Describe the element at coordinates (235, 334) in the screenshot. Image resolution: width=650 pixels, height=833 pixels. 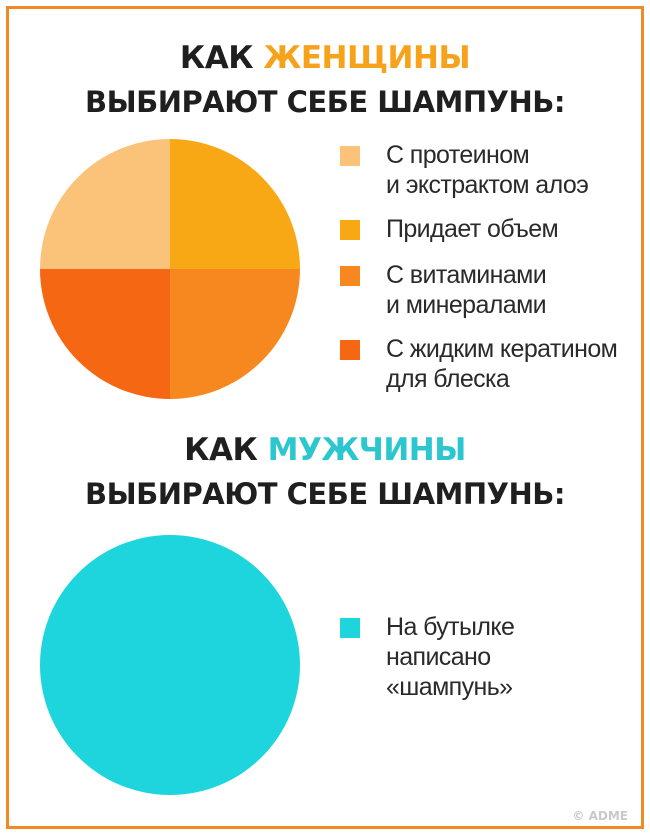
I see `pie-slice-vitamins` at that location.